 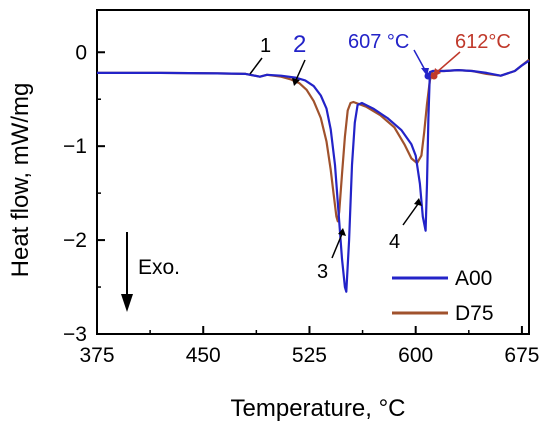 What do you see at coordinates (265, 46) in the screenshot?
I see `peak-1-label: 1` at bounding box center [265, 46].